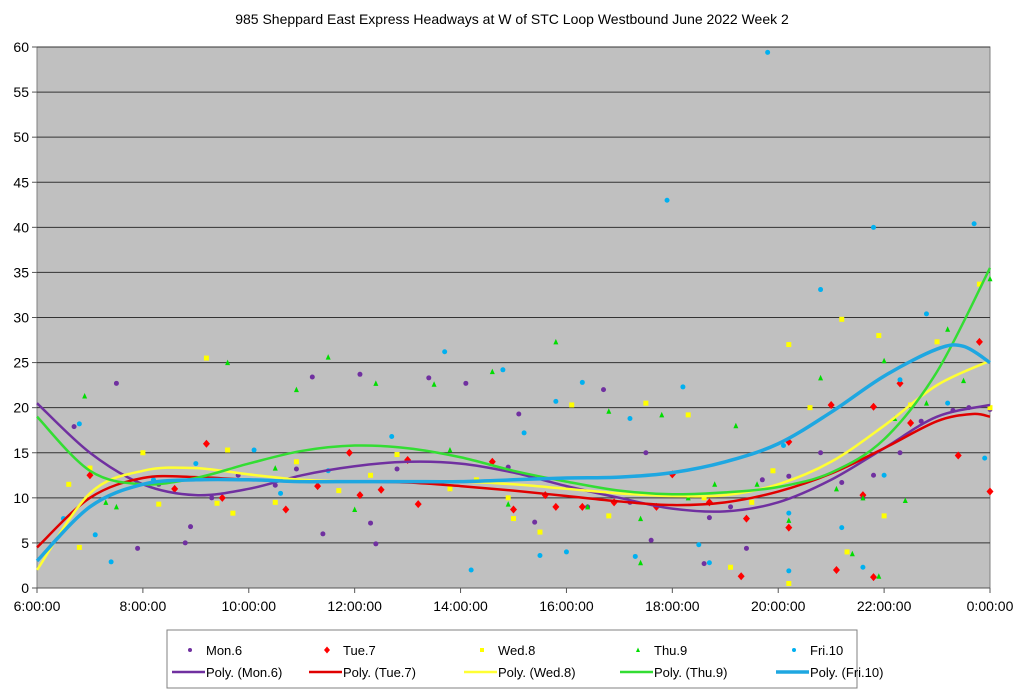 This screenshot has width=1024, height=694. What do you see at coordinates (21, 363) in the screenshot?
I see `y-tick-label: 25` at bounding box center [21, 363].